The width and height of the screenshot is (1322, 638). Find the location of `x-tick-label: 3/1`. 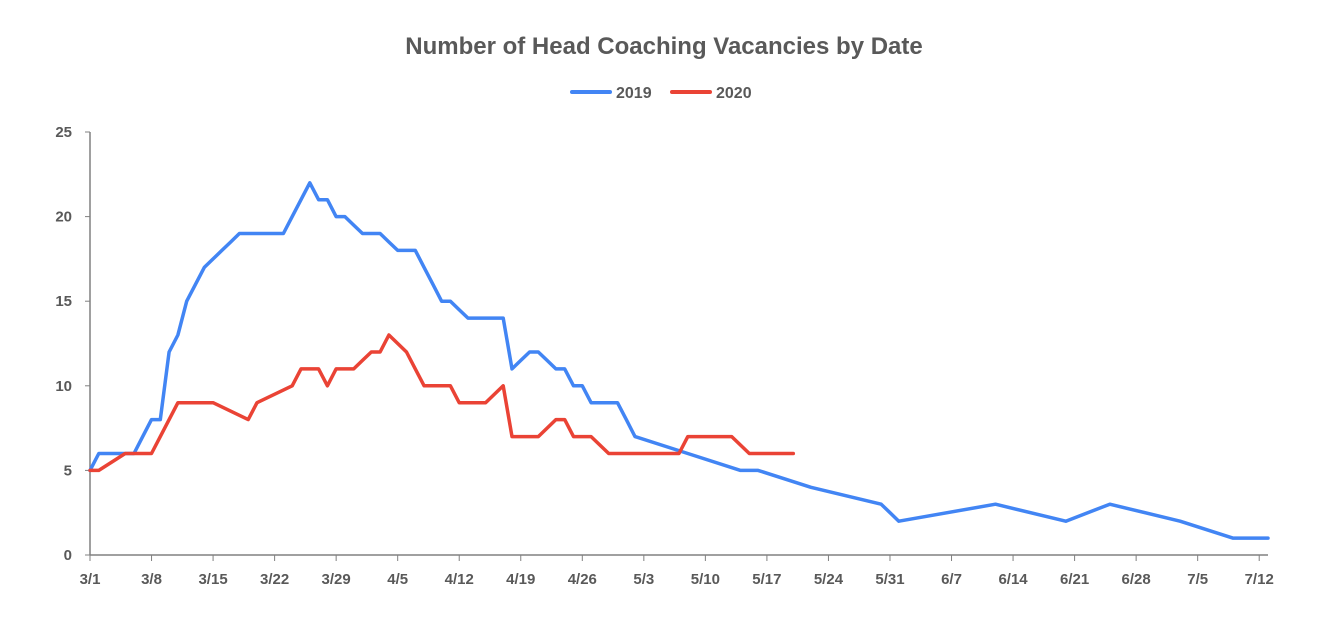

x-tick-label: 3/1 is located at coordinates (90, 579).